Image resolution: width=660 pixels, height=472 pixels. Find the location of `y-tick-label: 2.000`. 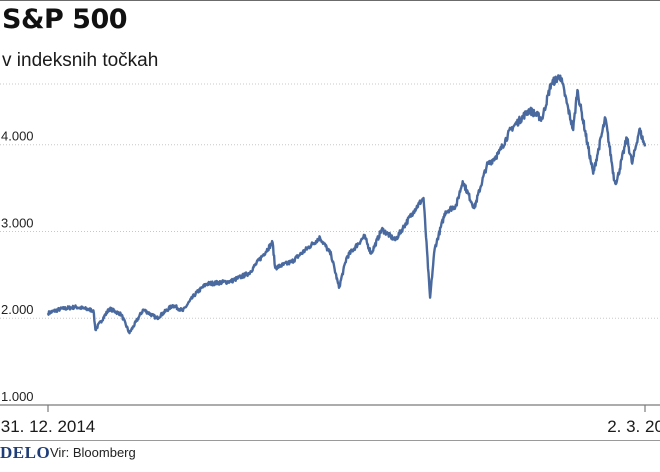

y-tick-label: 2.000 is located at coordinates (17, 309).